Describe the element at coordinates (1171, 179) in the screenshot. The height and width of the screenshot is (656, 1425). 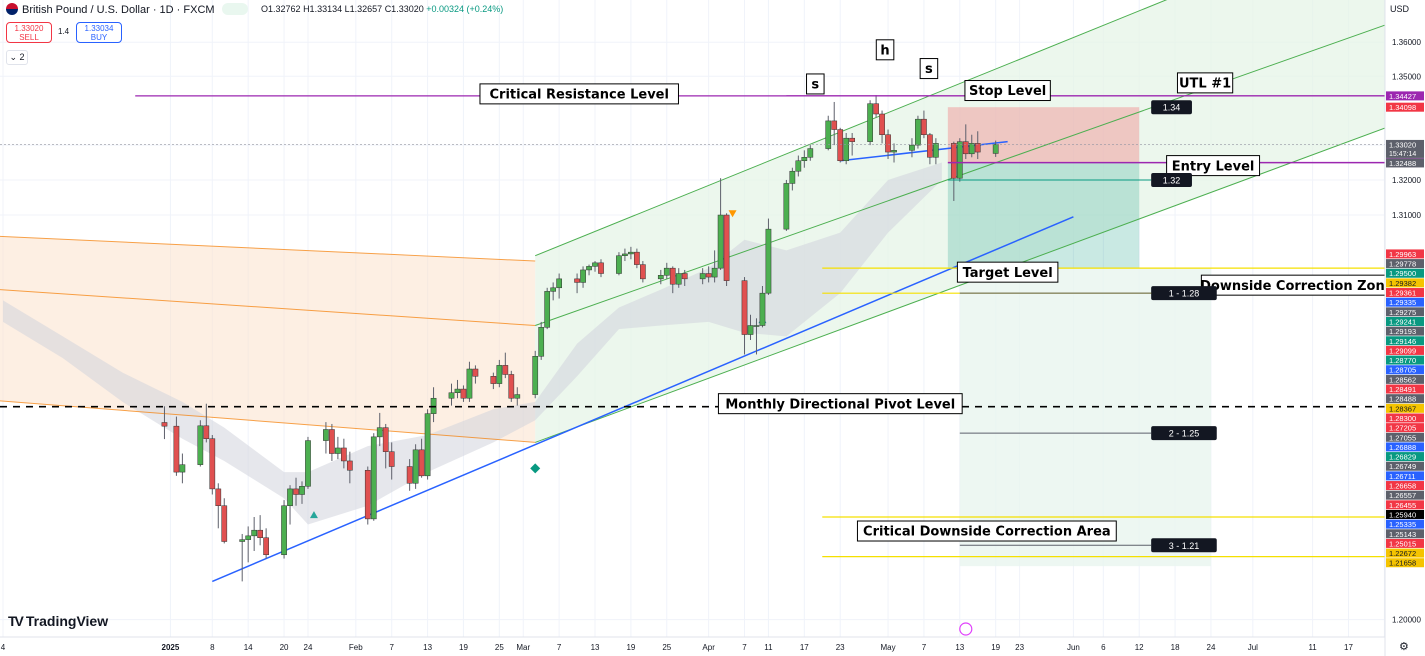
I see `target-tag-1-32: 1.32` at that location.